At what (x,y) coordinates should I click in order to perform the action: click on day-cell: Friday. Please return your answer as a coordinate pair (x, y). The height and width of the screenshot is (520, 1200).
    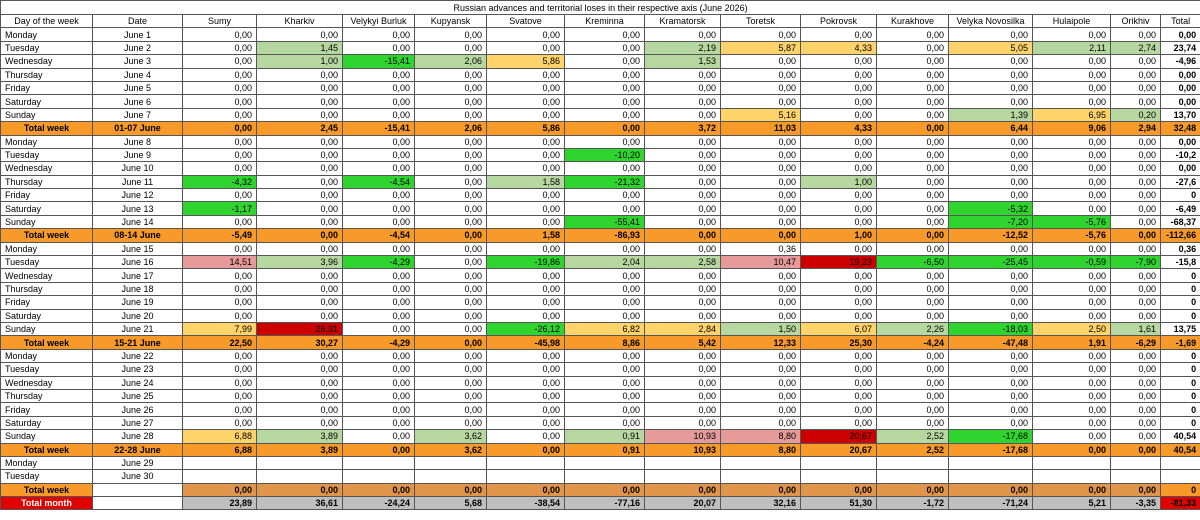
    Looking at the image, I should click on (46, 88).